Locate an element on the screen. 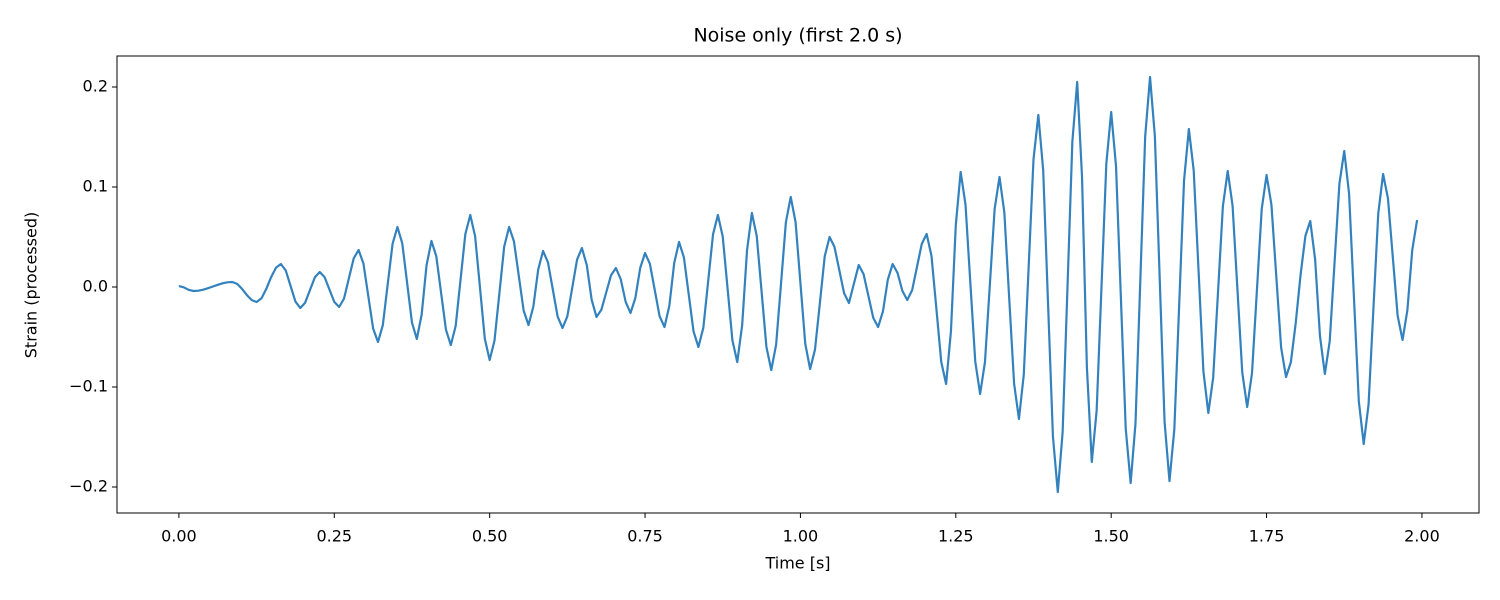 The height and width of the screenshot is (600, 1500). x-axis-label: Time [s] is located at coordinates (797, 563).